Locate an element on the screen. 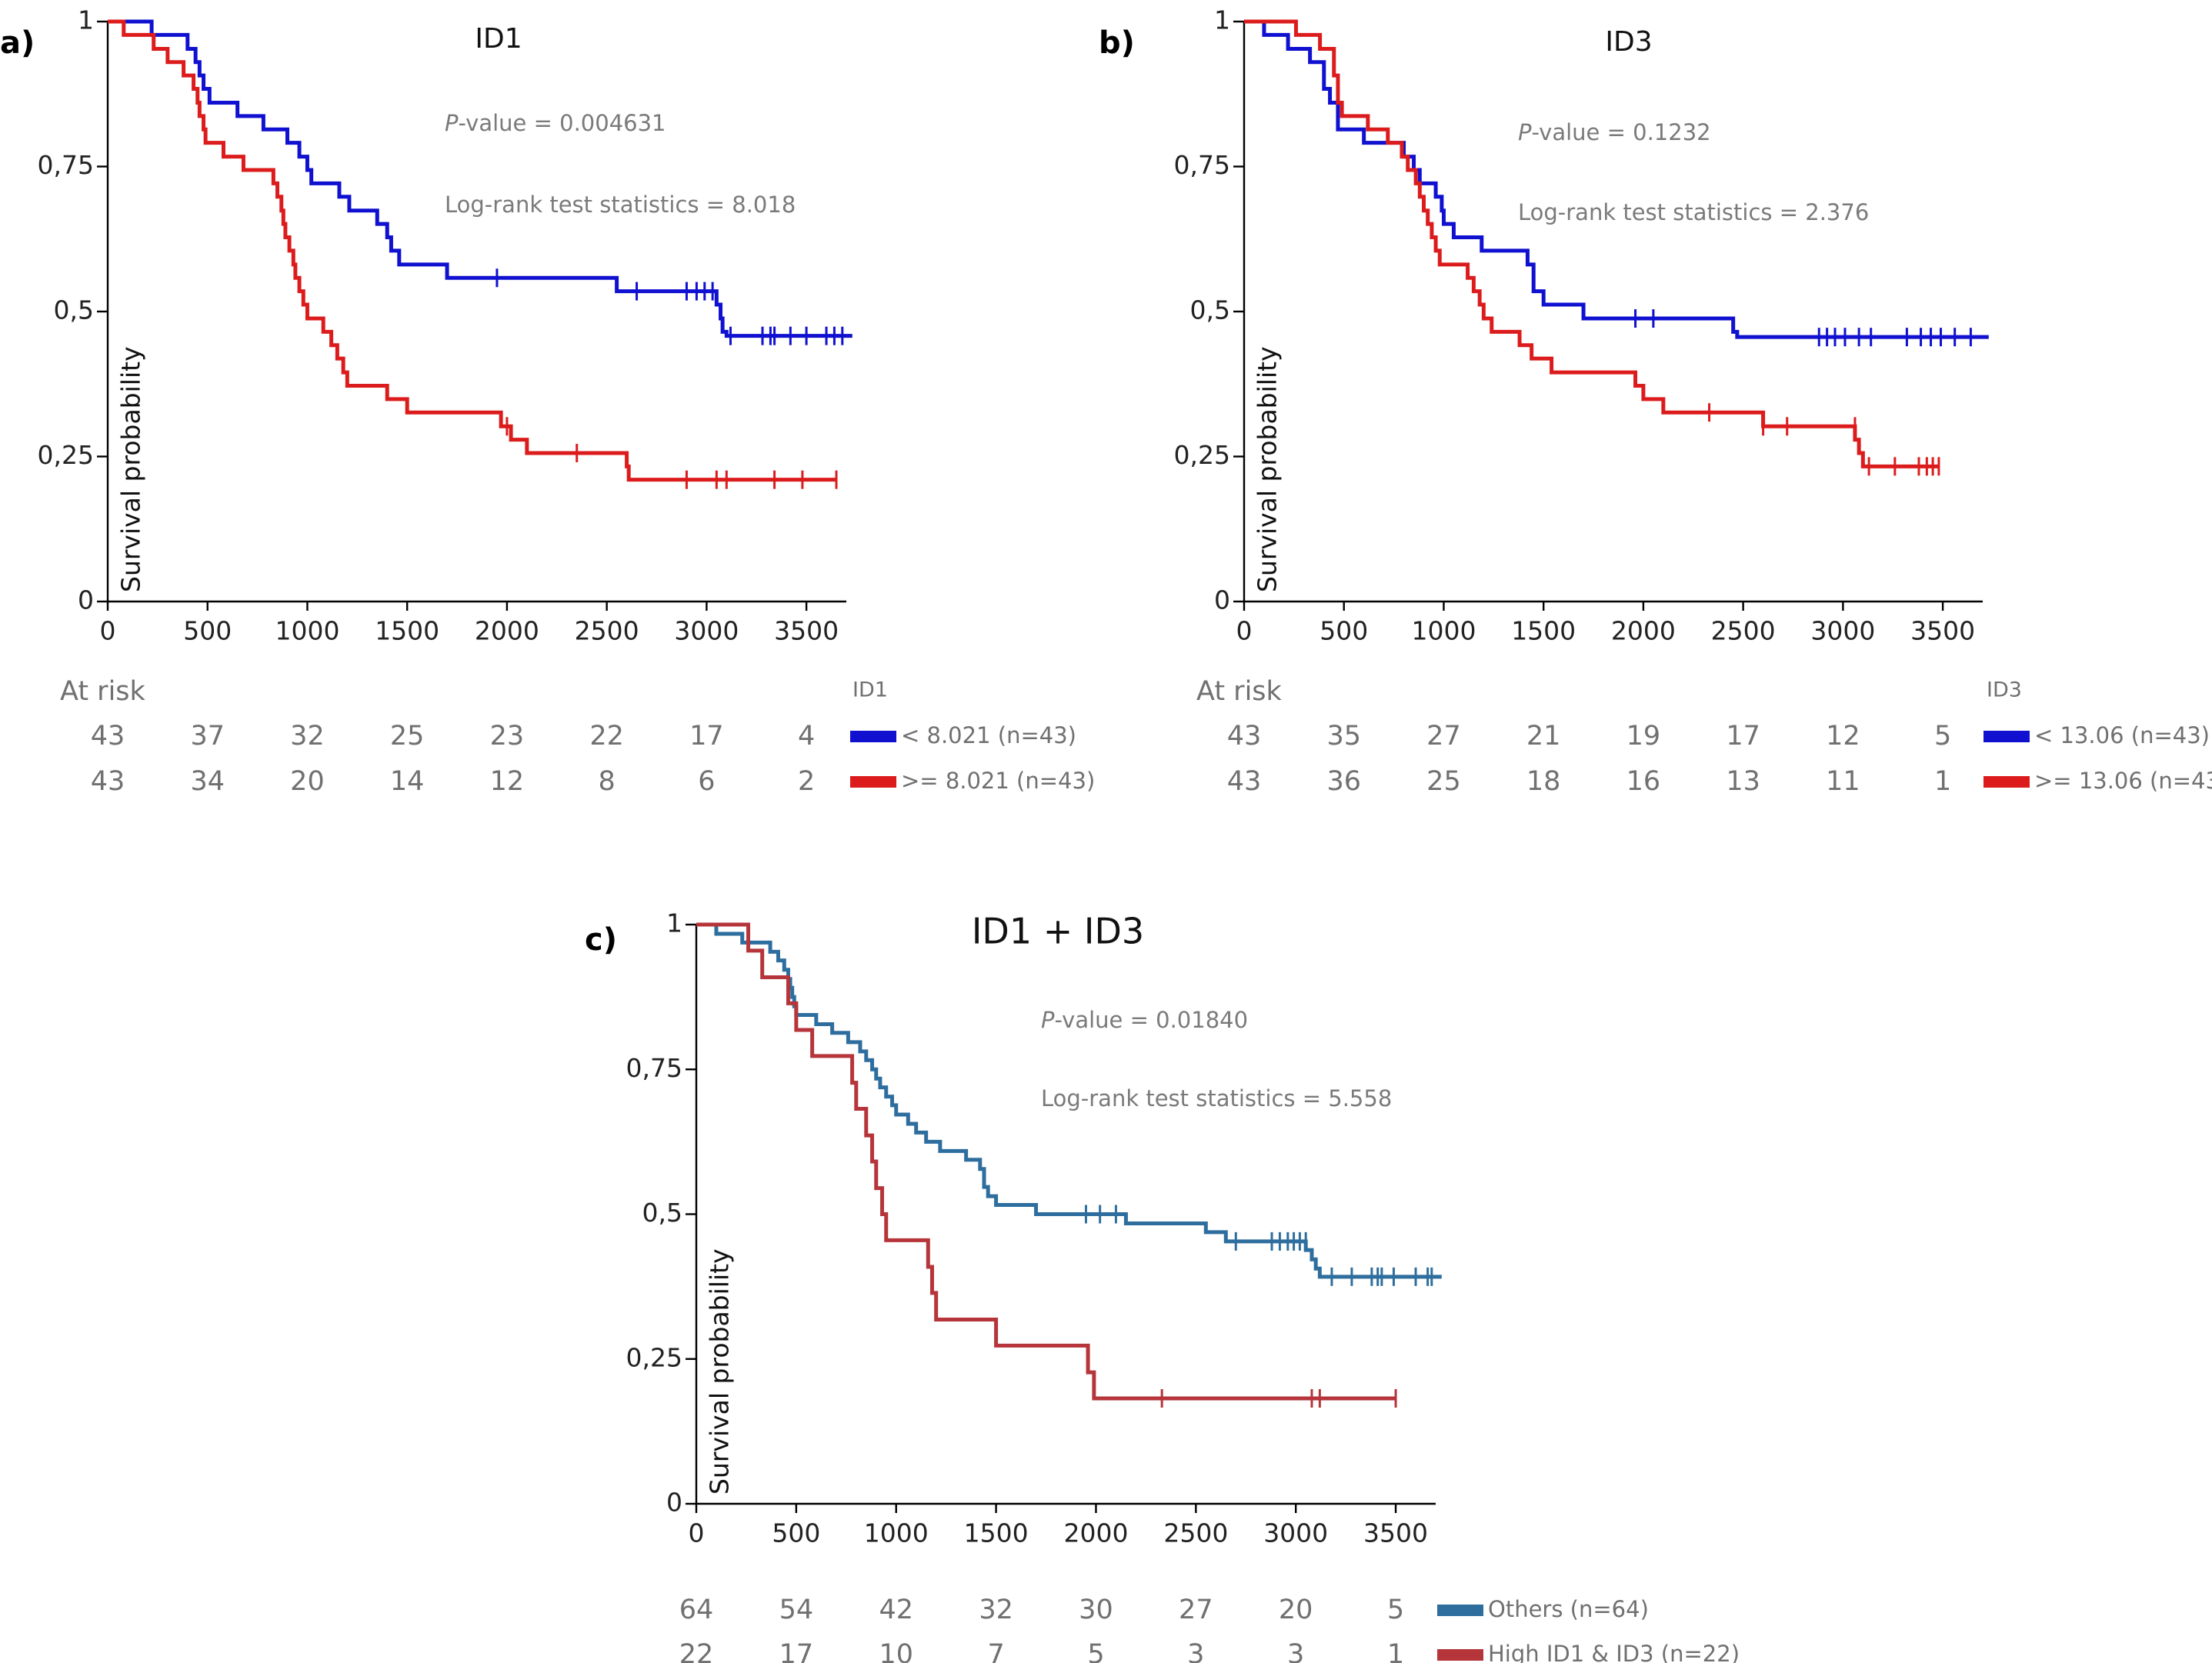 The height and width of the screenshot is (1663, 2212). at-risk-count: 21 is located at coordinates (1543, 737).